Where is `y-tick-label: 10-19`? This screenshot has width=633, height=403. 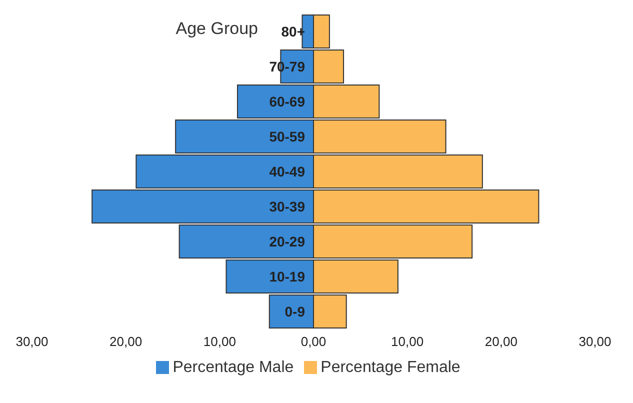 y-tick-label: 10-19 is located at coordinates (287, 276).